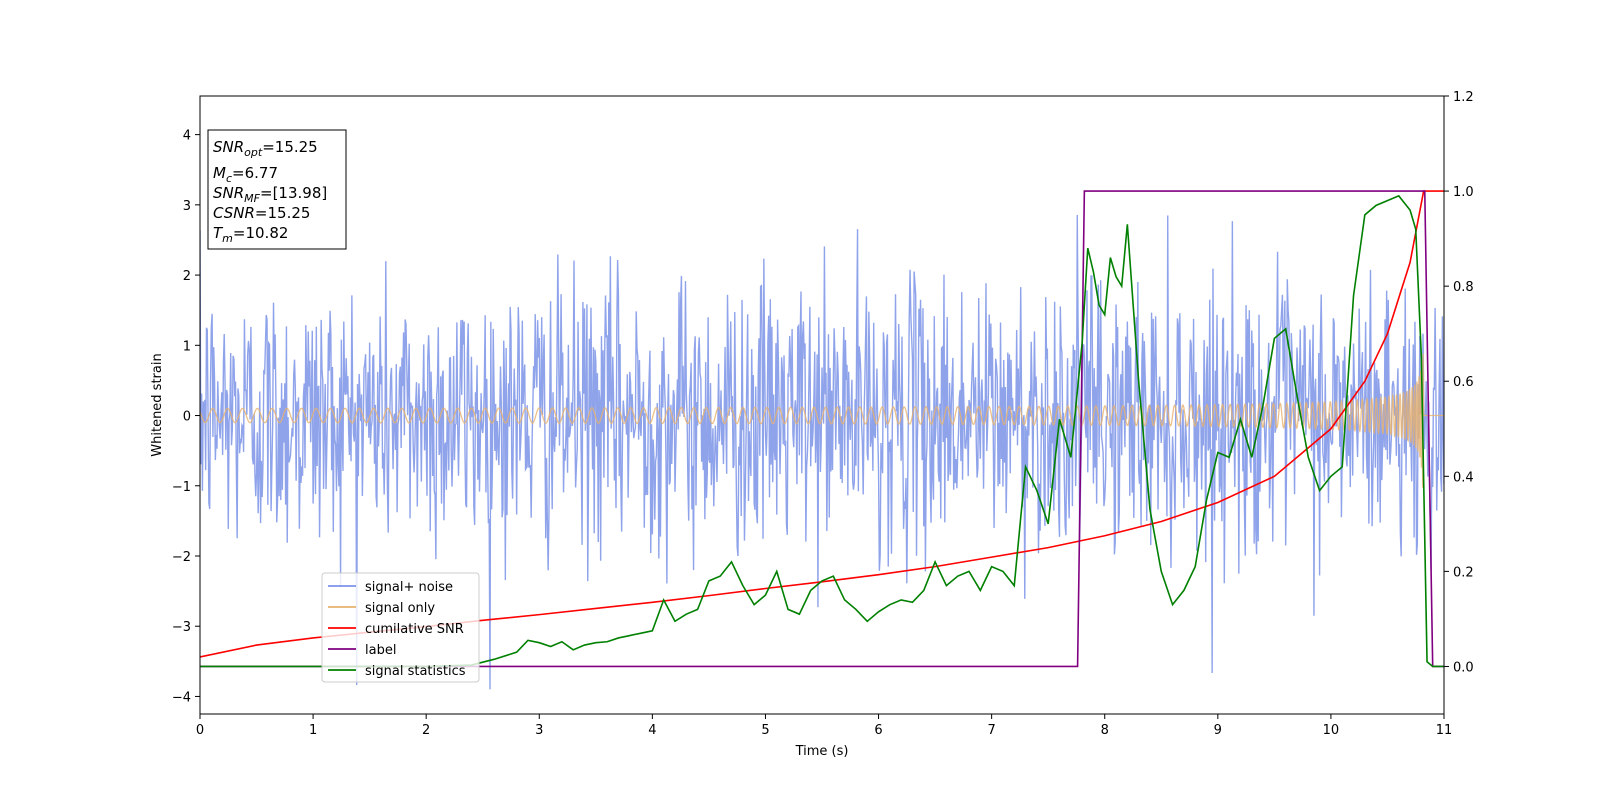  Describe the element at coordinates (1463, 192) in the screenshot. I see `y-right-tick-label: 1.0` at that location.